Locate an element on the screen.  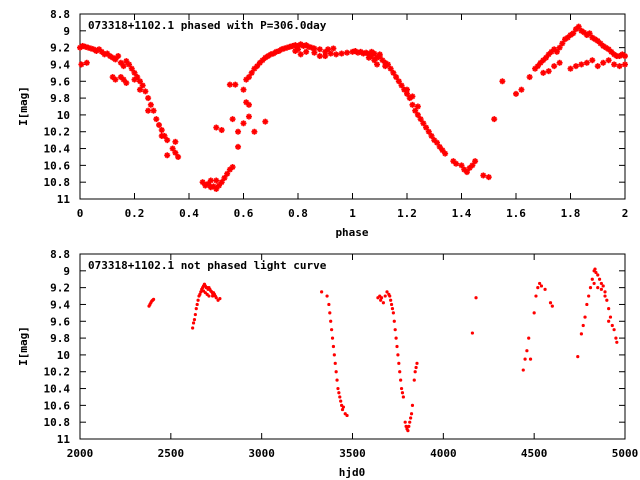
phased-y-tick-label: 10.4 is located at coordinates (57, 149).